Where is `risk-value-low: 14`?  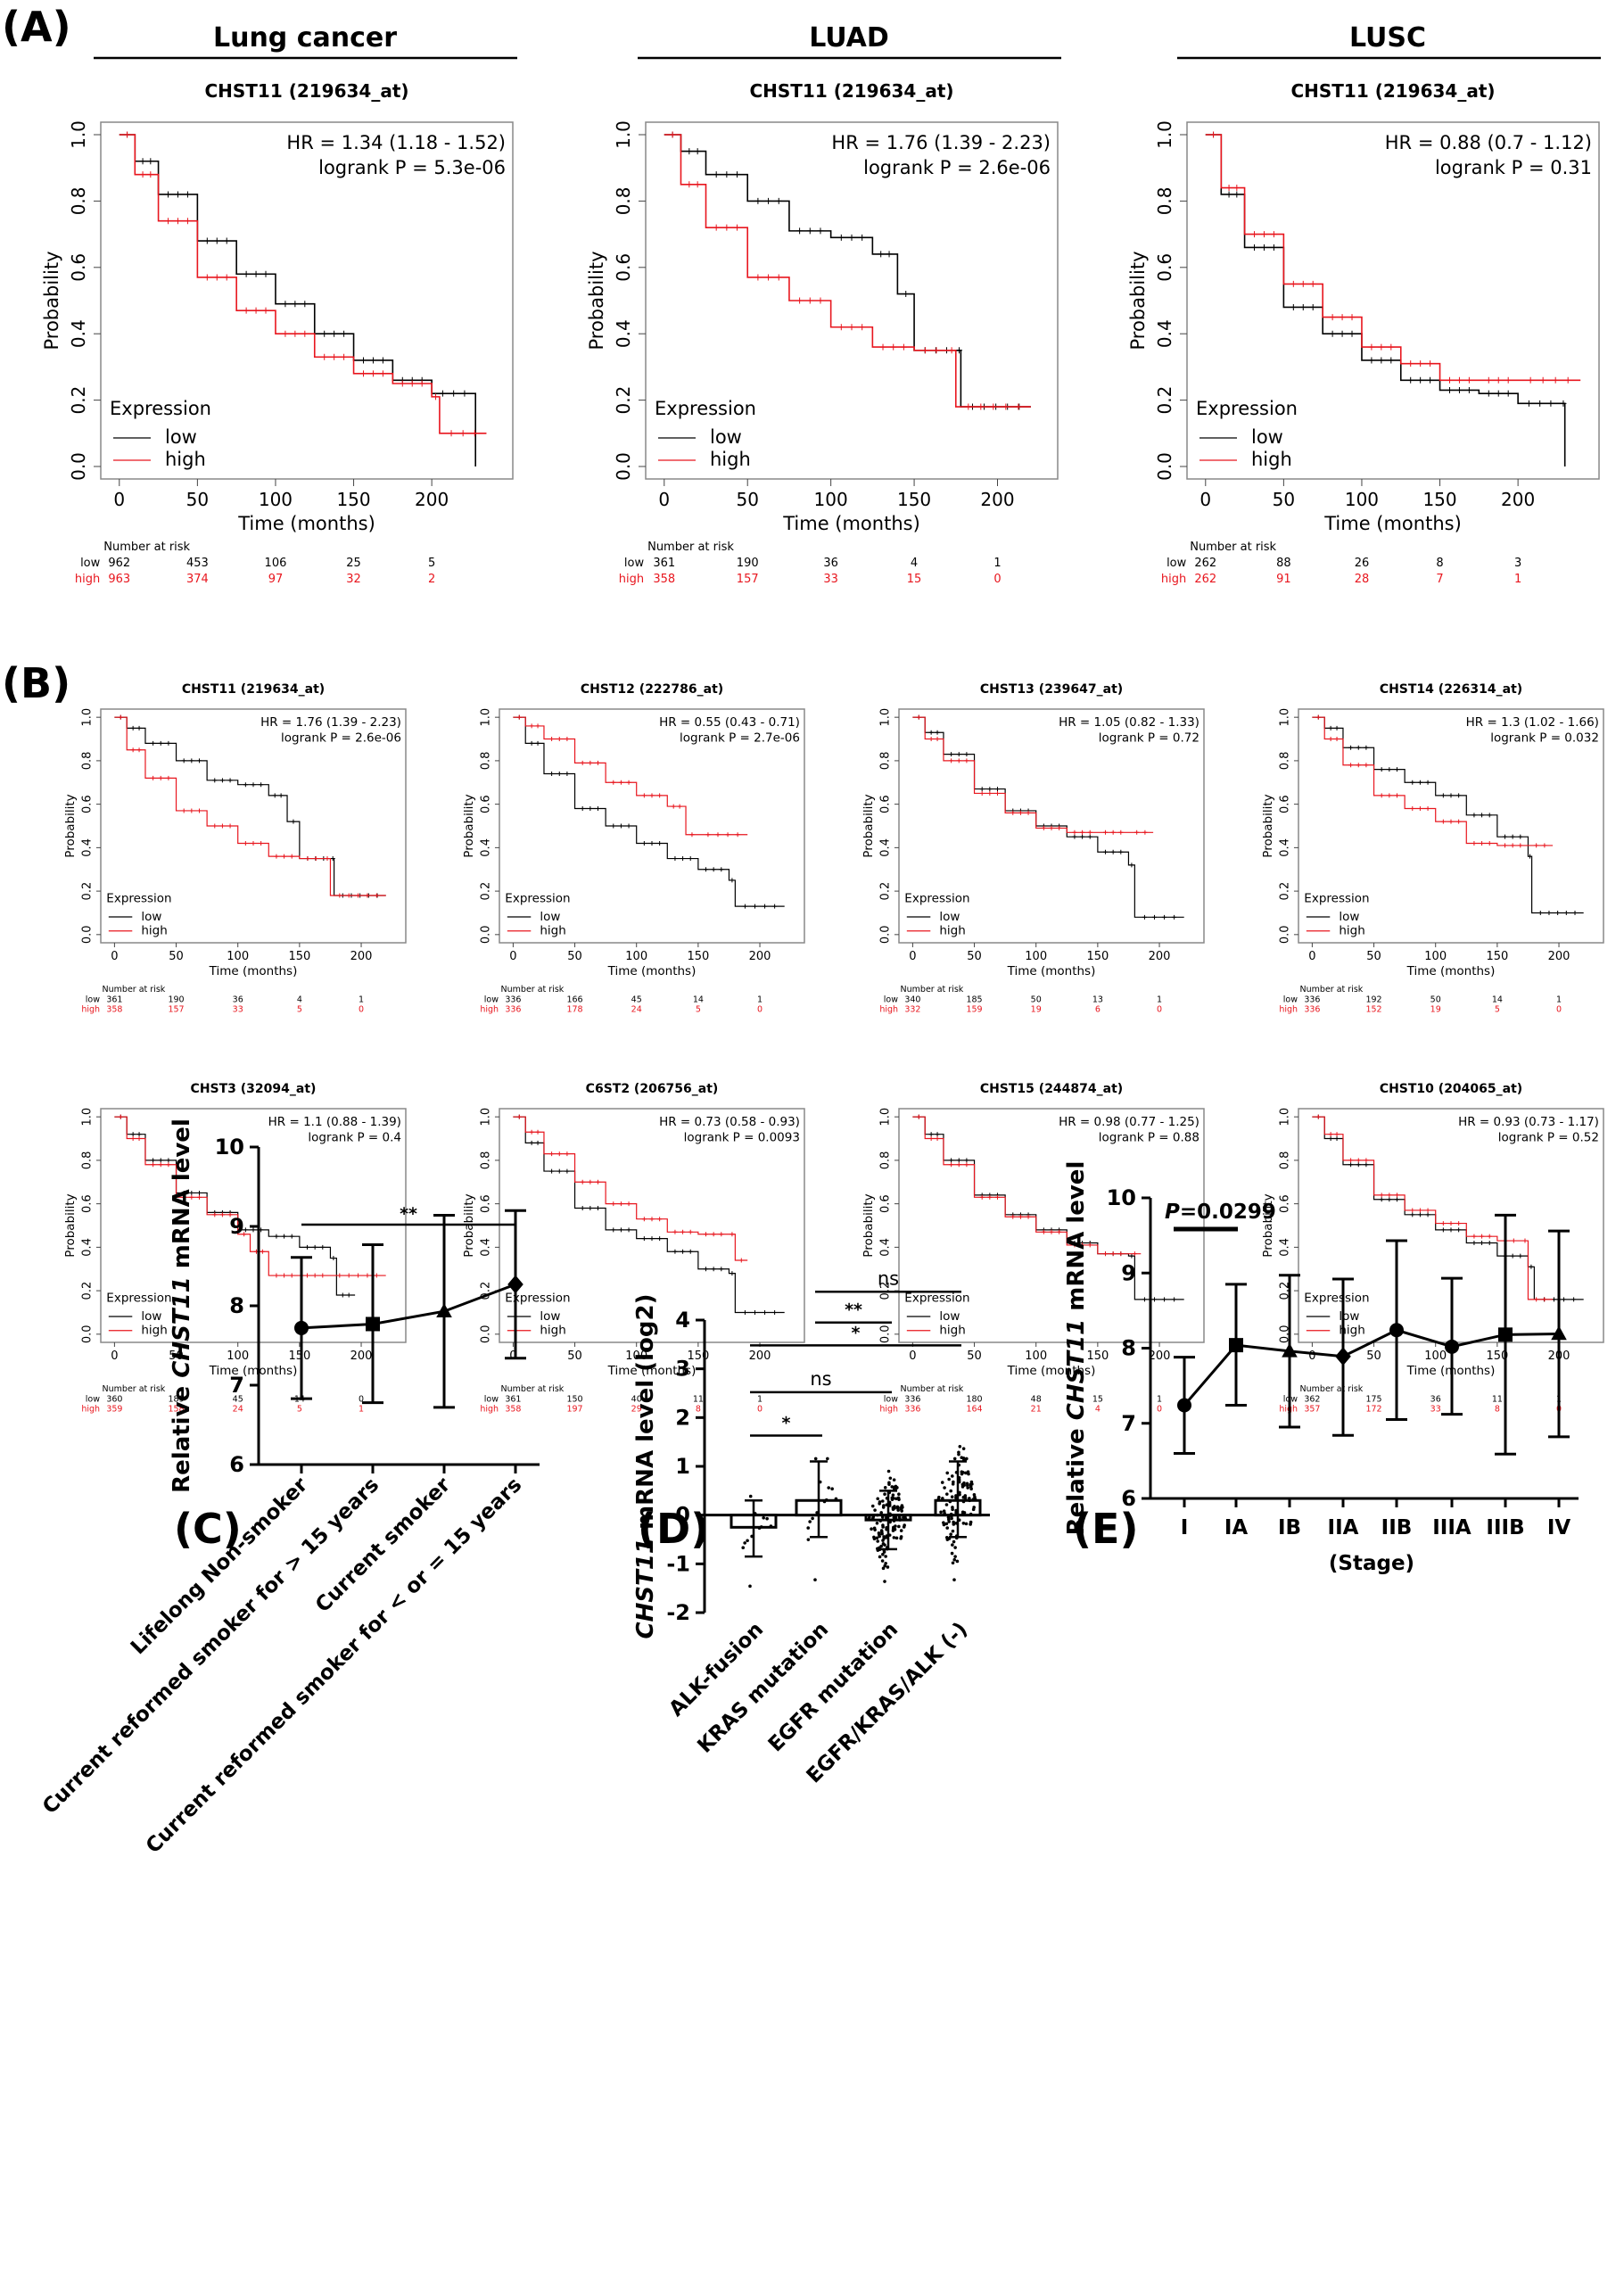
risk-value-low: 14 is located at coordinates (698, 999).